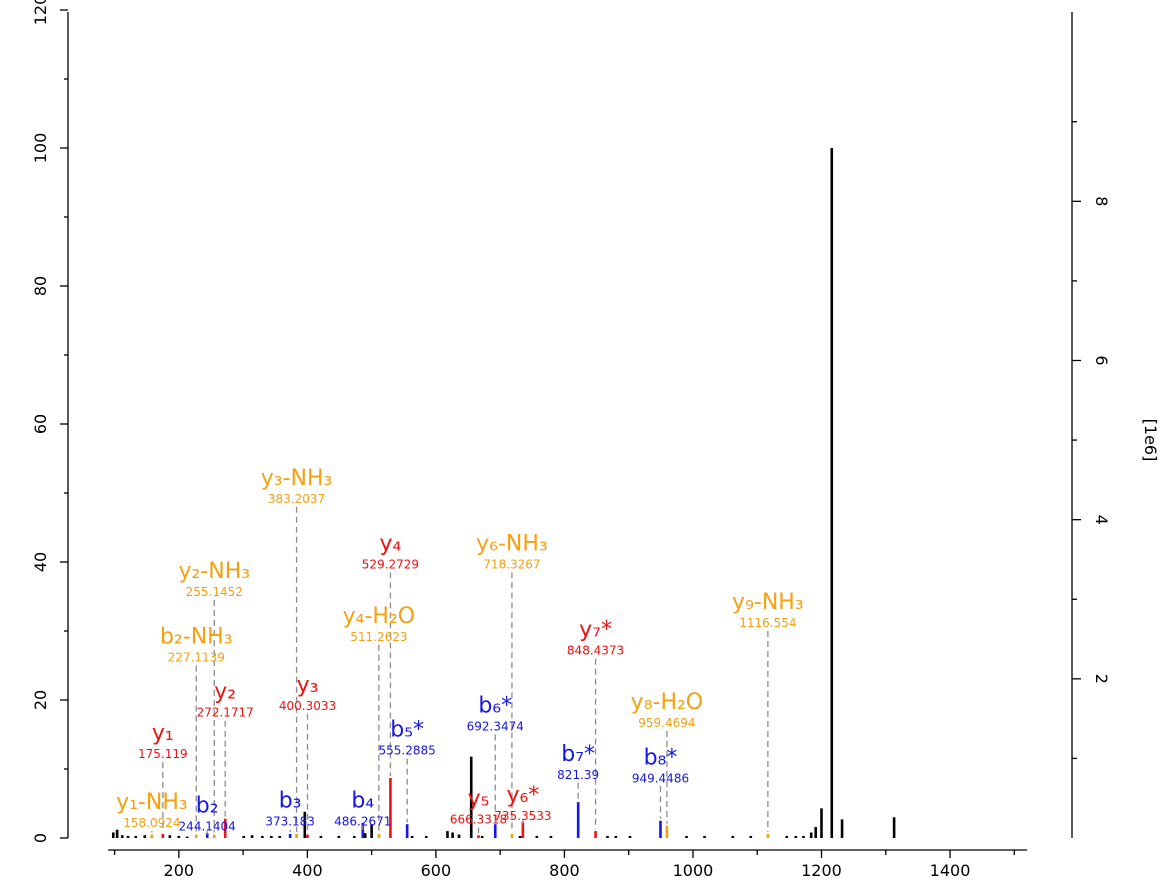 The image size is (1161, 886). I want to click on ion-mz-label: 529.2729, so click(390, 564).